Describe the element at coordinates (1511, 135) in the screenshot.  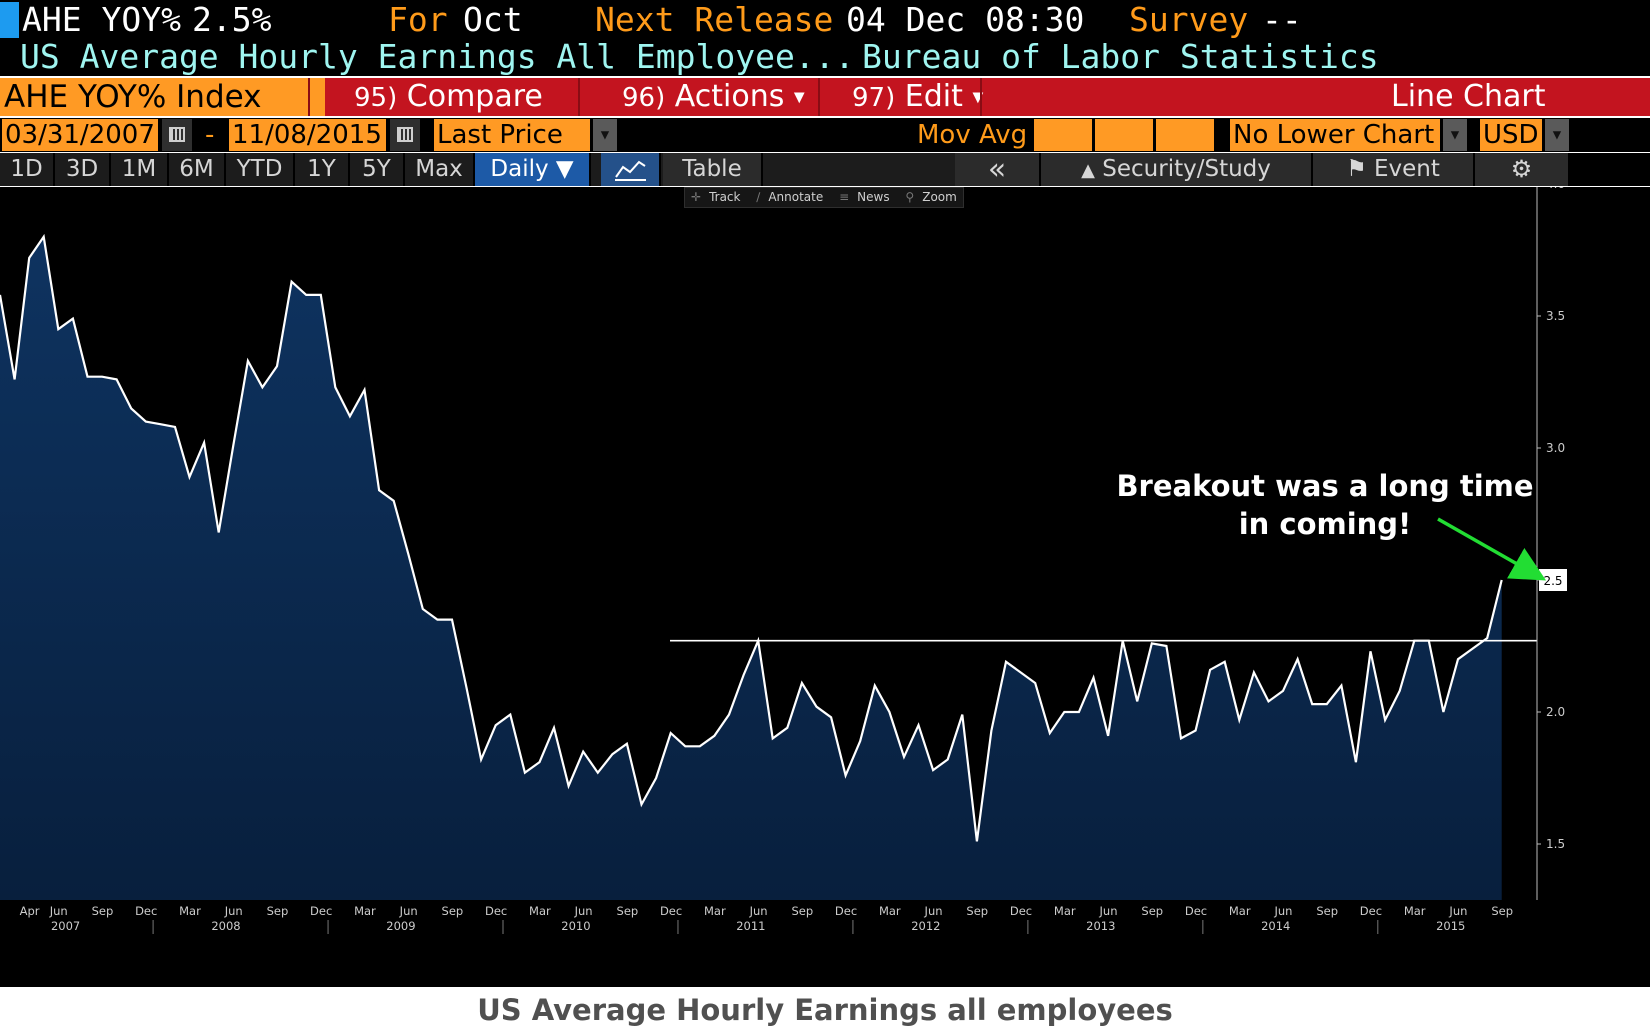
I see `currency-select: USD` at that location.